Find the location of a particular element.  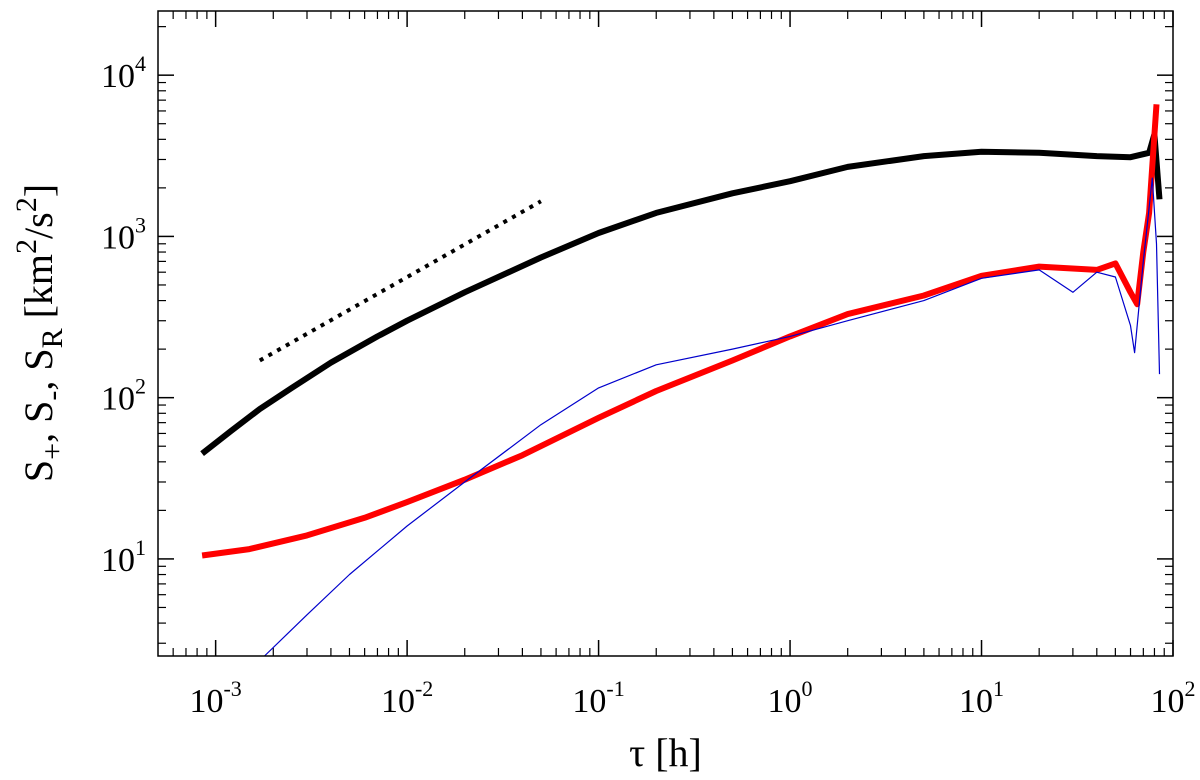

x-tick-label: 10⁰ is located at coordinates (790, 698).